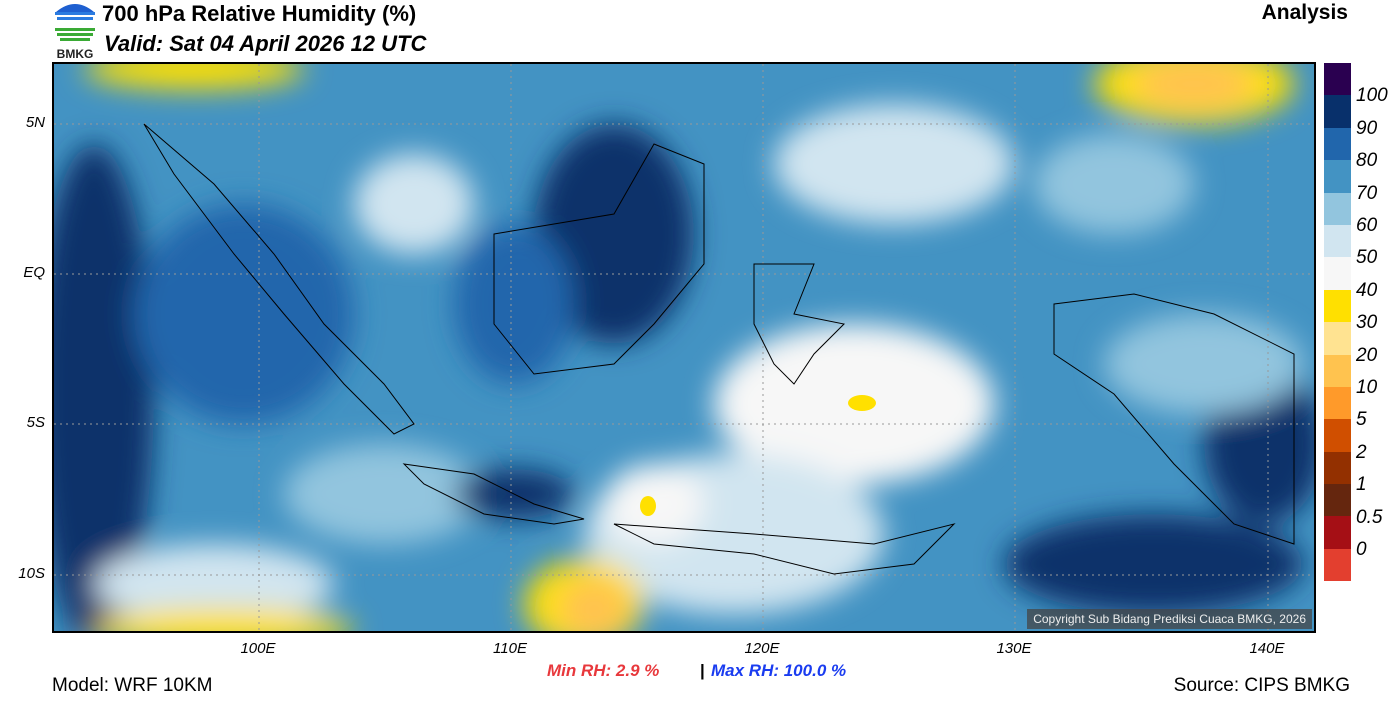  Describe the element at coordinates (1369, 517) in the screenshot. I see `colorbar-label: 0.5` at that location.